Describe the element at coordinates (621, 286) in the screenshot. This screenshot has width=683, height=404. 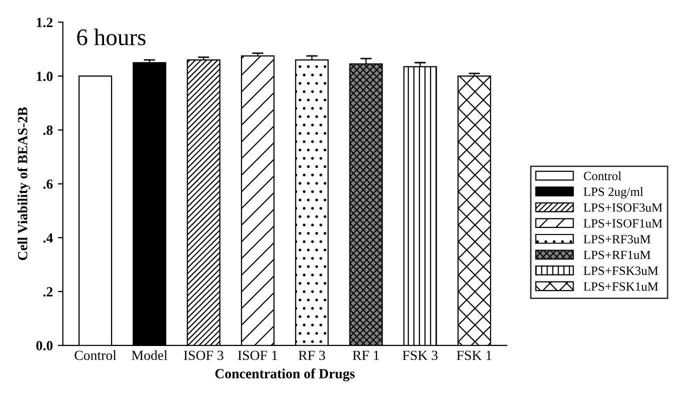
I see `legend-label: LPS+FSK1uM` at that location.